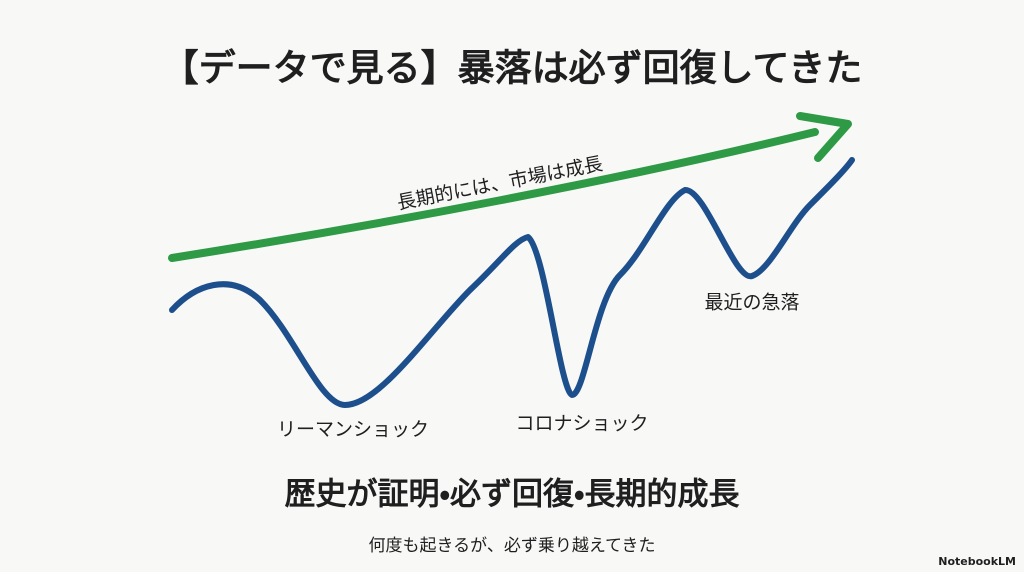 The image size is (1024, 572). I want to click on event-label: リーマンショック, so click(353, 430).